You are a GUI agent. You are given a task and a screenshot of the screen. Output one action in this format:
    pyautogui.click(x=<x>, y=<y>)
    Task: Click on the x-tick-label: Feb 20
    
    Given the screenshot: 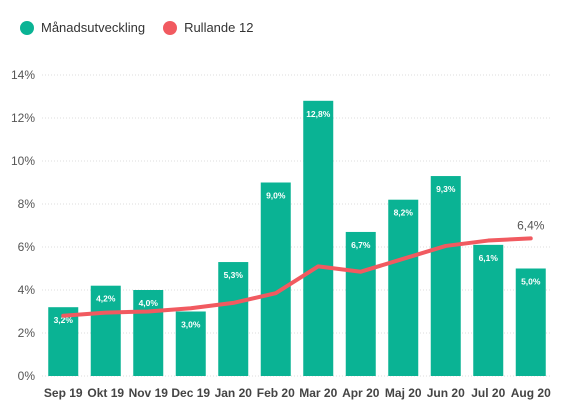 What is the action you would take?
    pyautogui.click(x=276, y=393)
    